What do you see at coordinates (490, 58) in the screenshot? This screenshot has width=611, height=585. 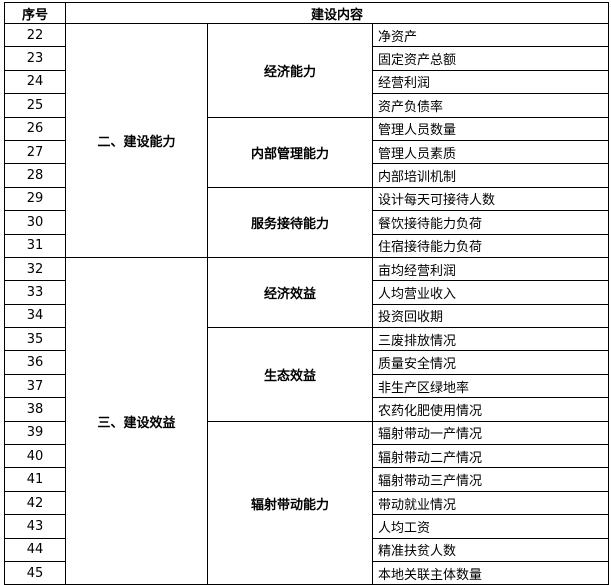 I see `indicator-name: 固定资产总额` at bounding box center [490, 58].